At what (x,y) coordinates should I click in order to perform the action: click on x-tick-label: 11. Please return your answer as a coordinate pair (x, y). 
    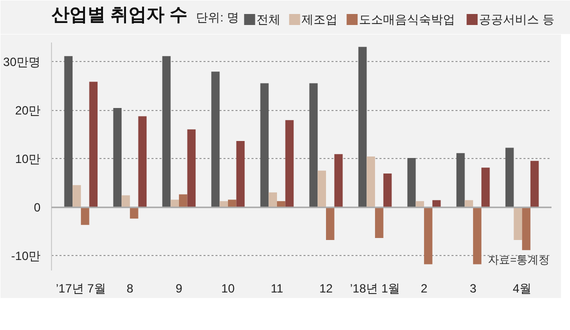
    Looking at the image, I should click on (277, 289).